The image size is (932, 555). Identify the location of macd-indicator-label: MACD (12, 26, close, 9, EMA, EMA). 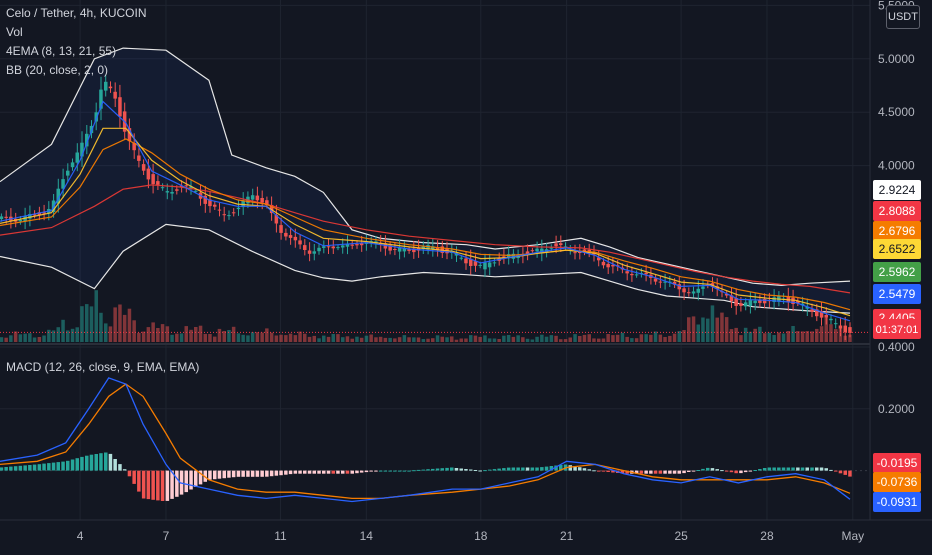
(103, 367).